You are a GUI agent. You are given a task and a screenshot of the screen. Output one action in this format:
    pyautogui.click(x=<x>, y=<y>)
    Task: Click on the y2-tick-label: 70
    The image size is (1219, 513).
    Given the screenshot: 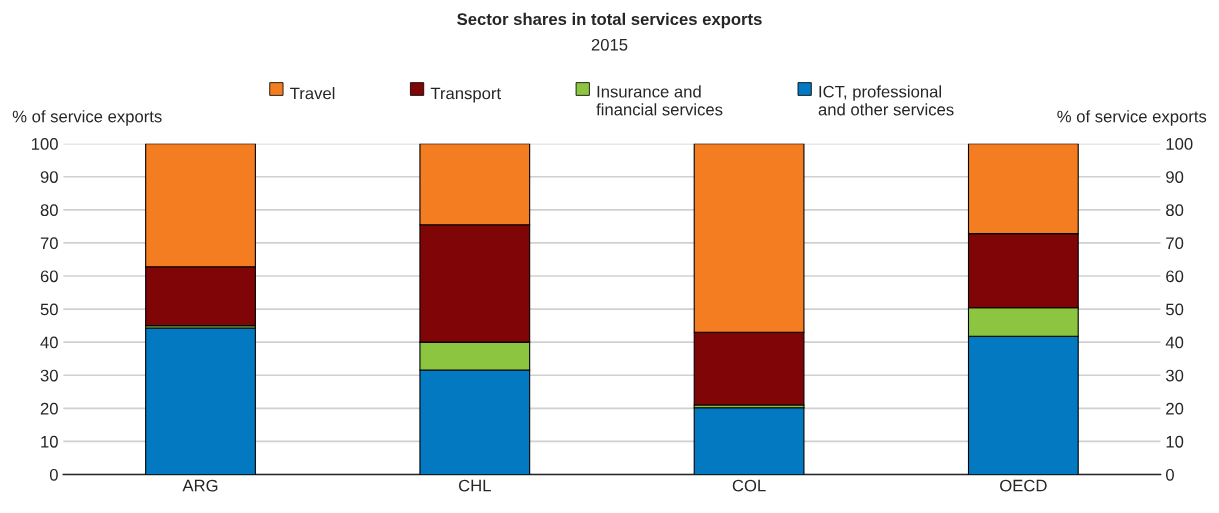 What is the action you would take?
    pyautogui.click(x=1175, y=243)
    